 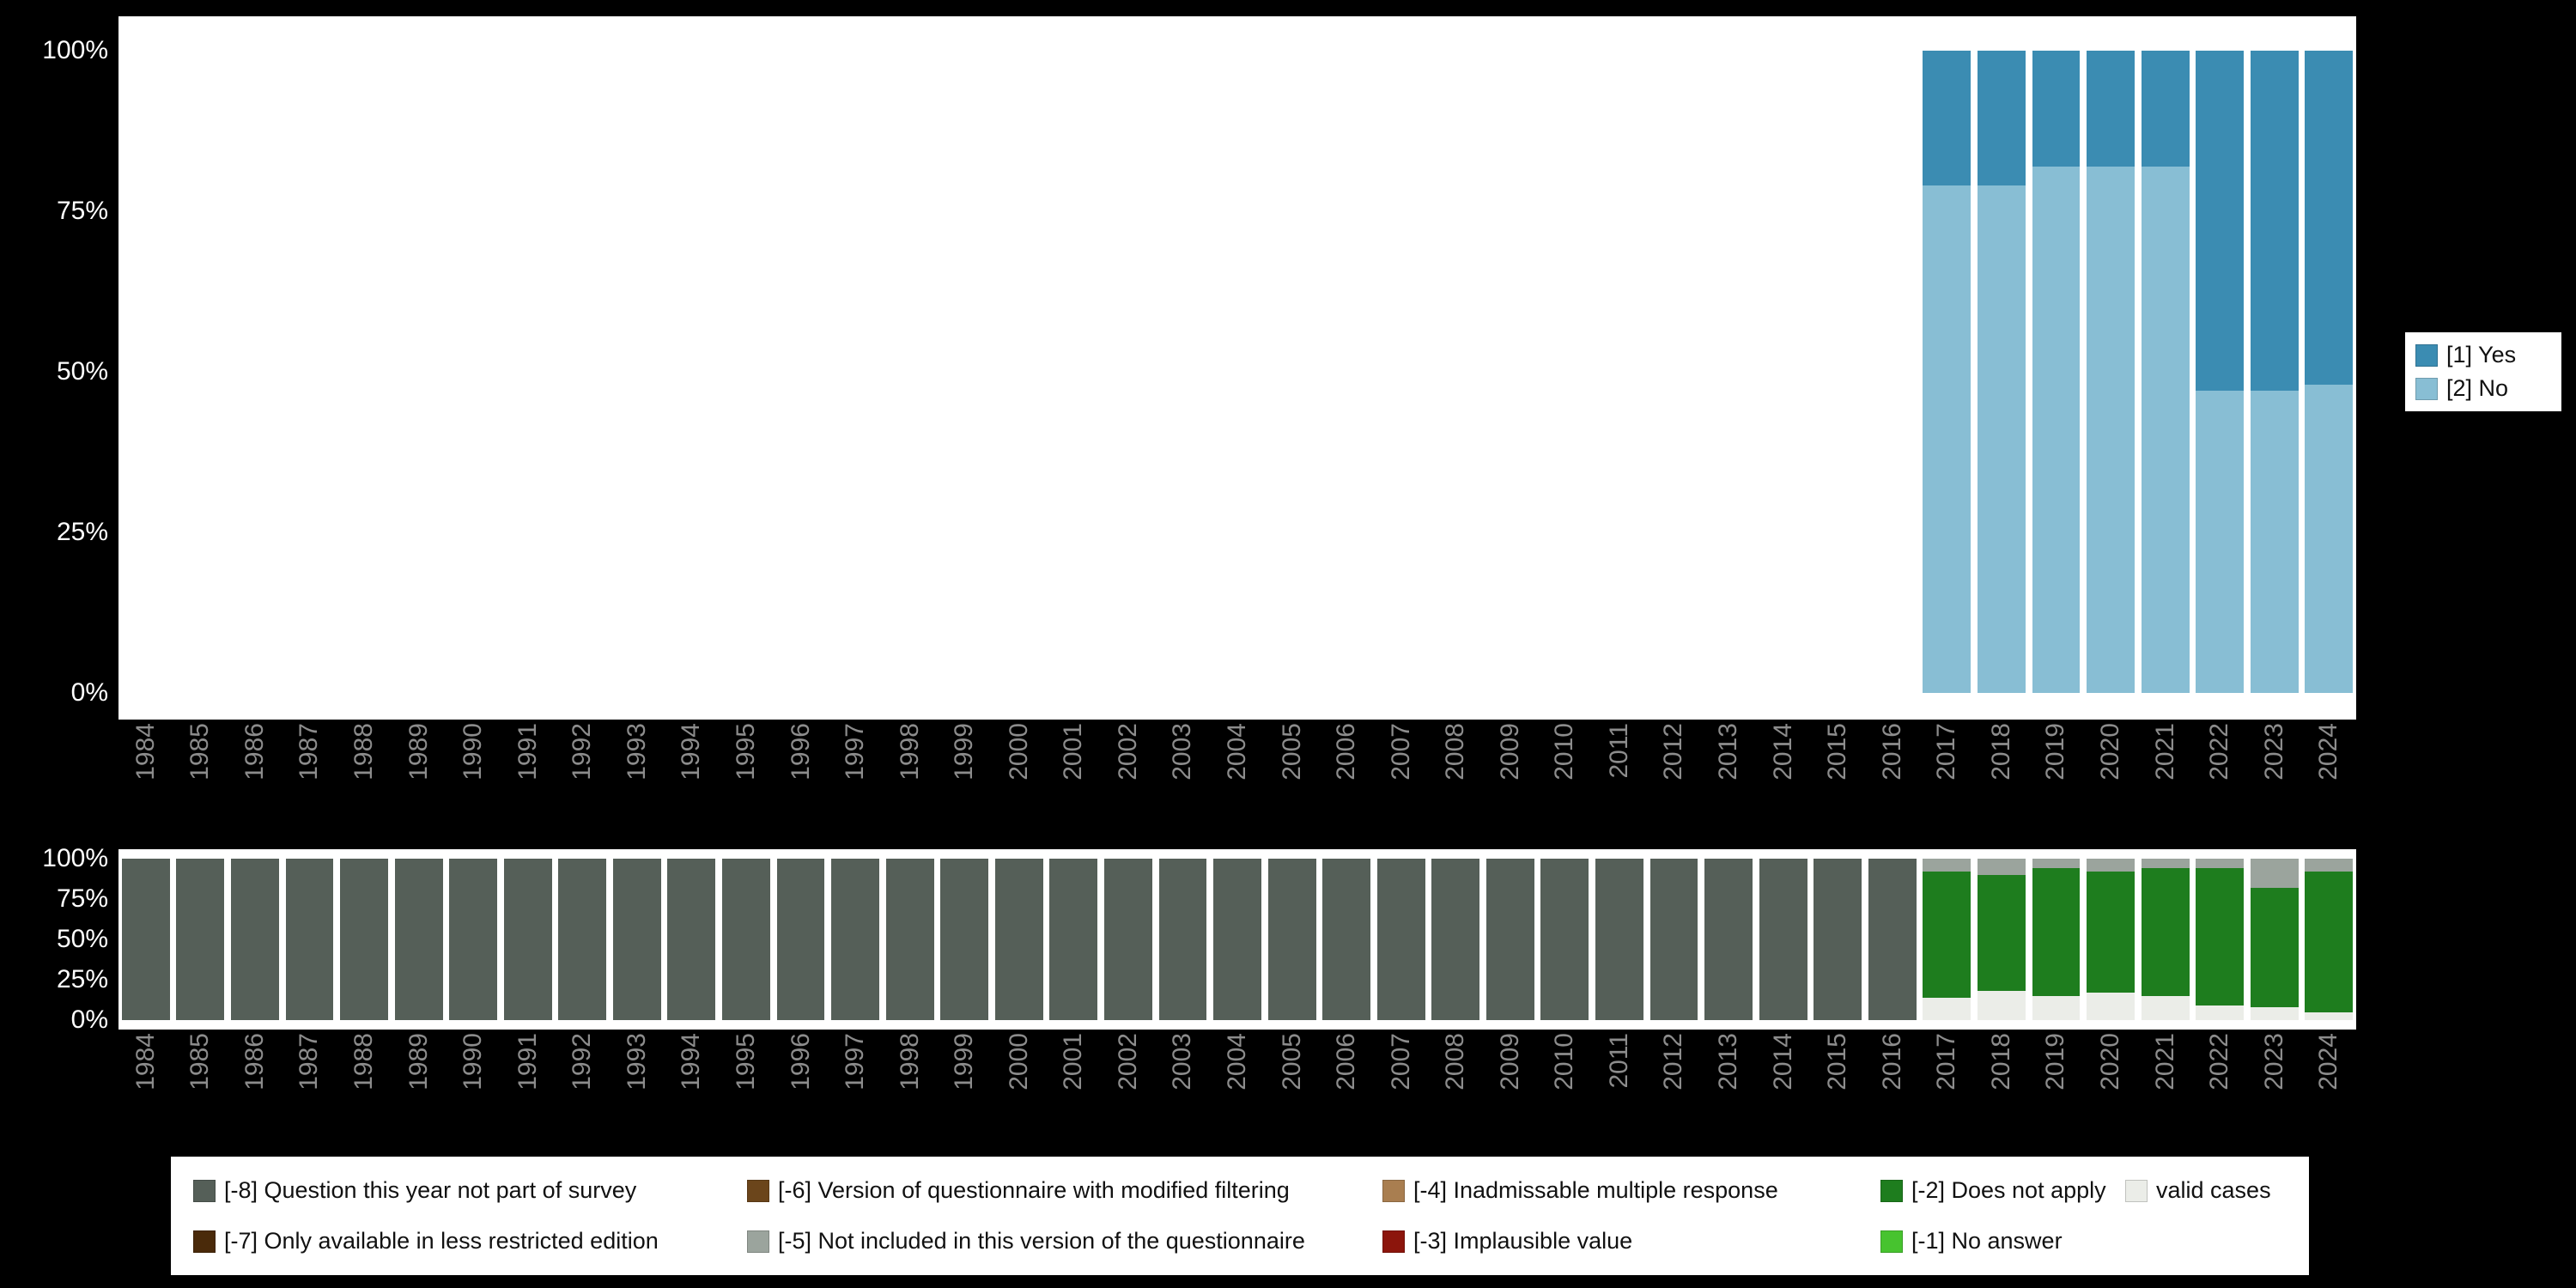 I want to click on stacked-bar-2003, so click(x=1183, y=372).